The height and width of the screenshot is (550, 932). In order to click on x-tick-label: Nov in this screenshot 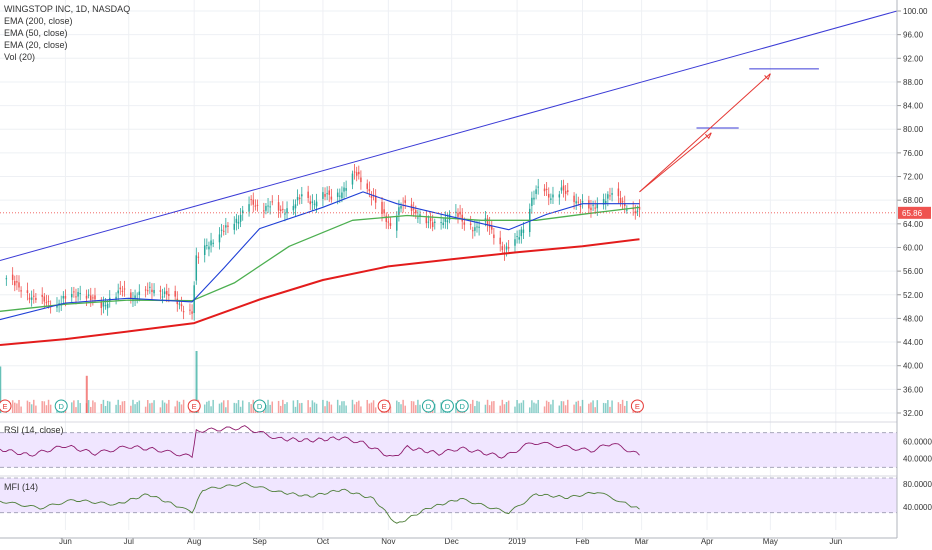, I will do `click(388, 541)`.